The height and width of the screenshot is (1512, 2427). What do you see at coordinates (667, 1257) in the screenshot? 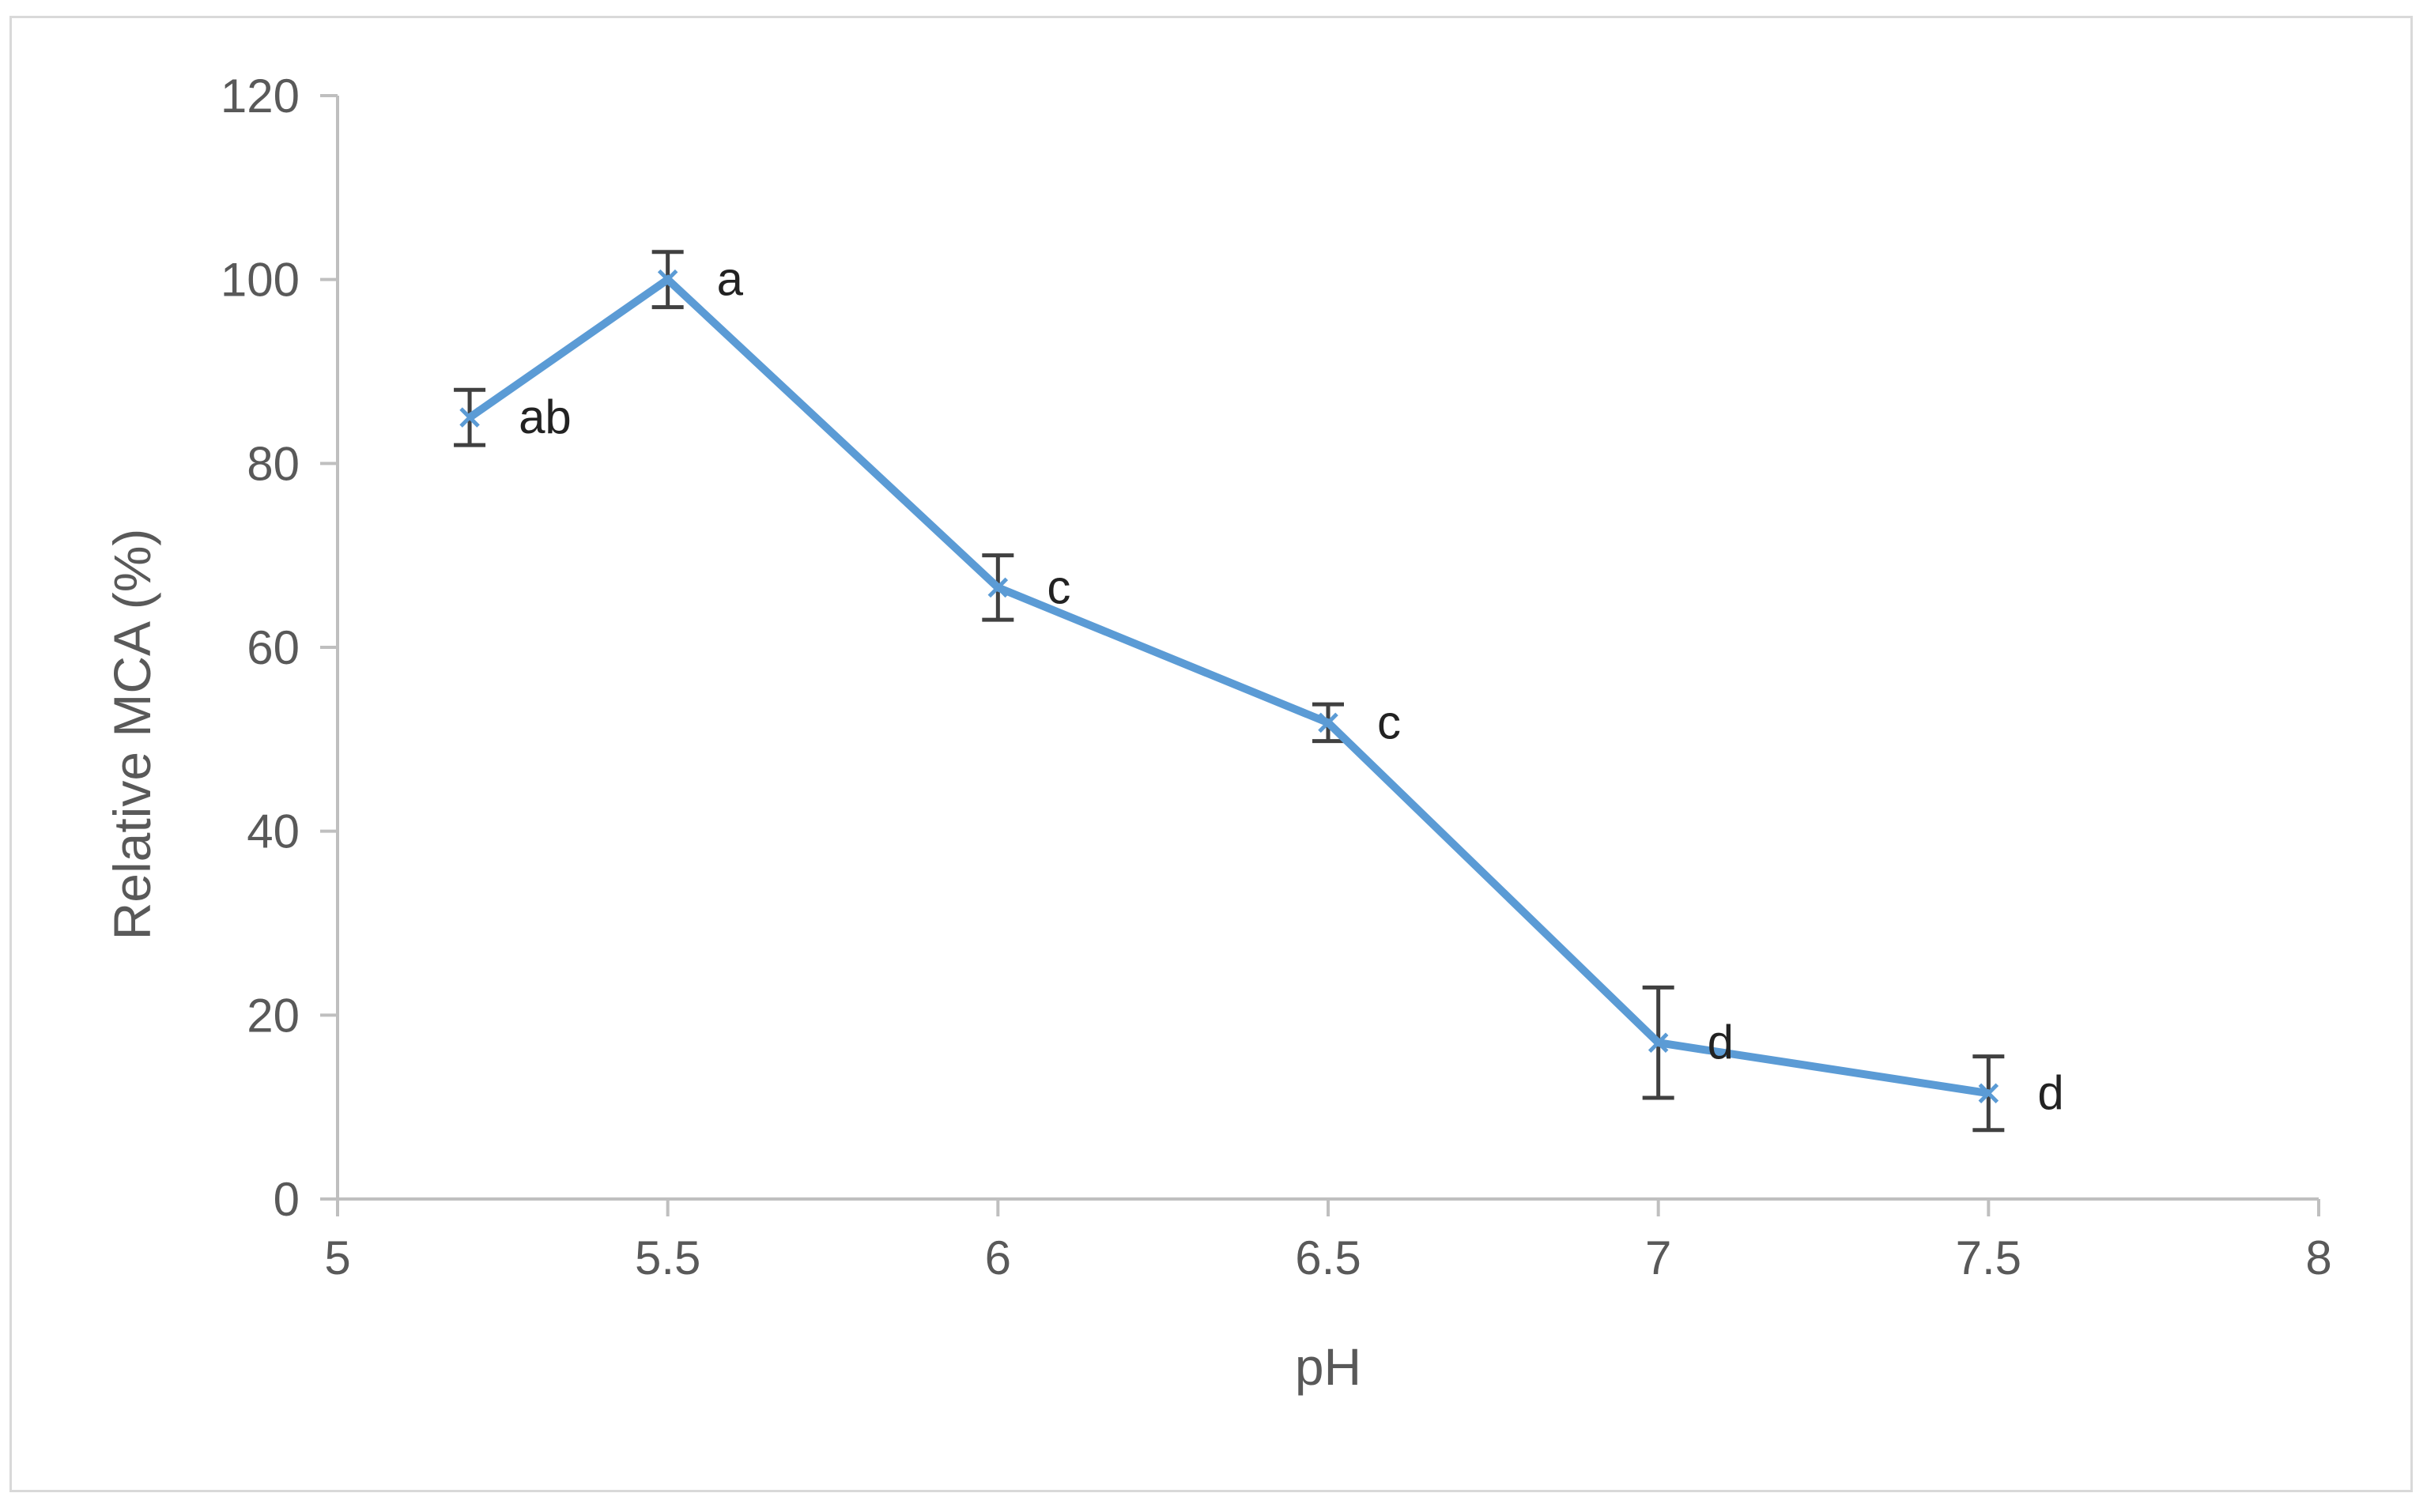
I see `x-tick-label: 5.5` at bounding box center [667, 1257].